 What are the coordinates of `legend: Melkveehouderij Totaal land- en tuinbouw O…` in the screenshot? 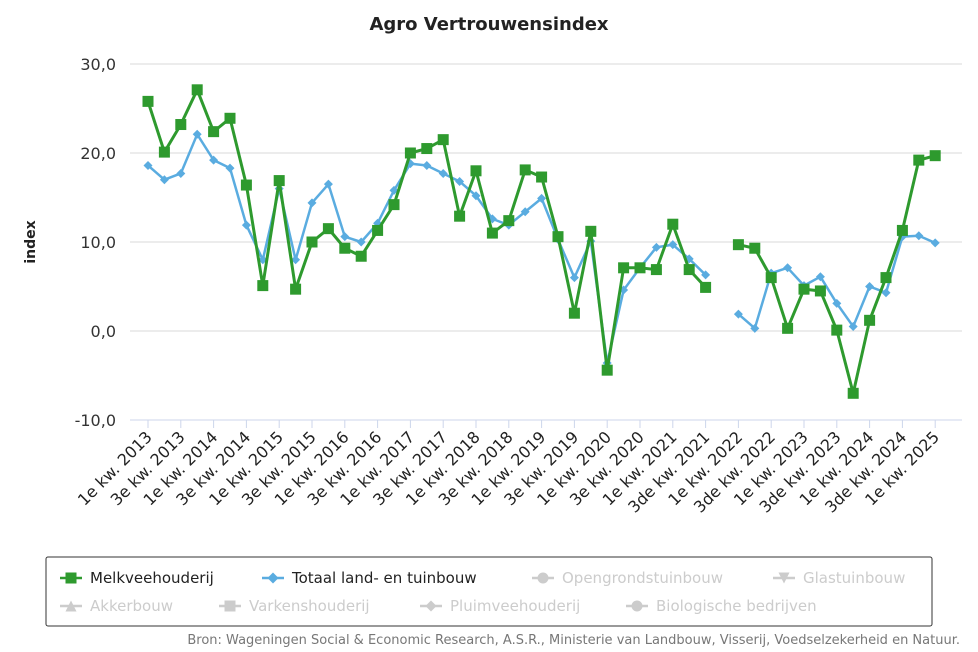 It's located at (482, 592).